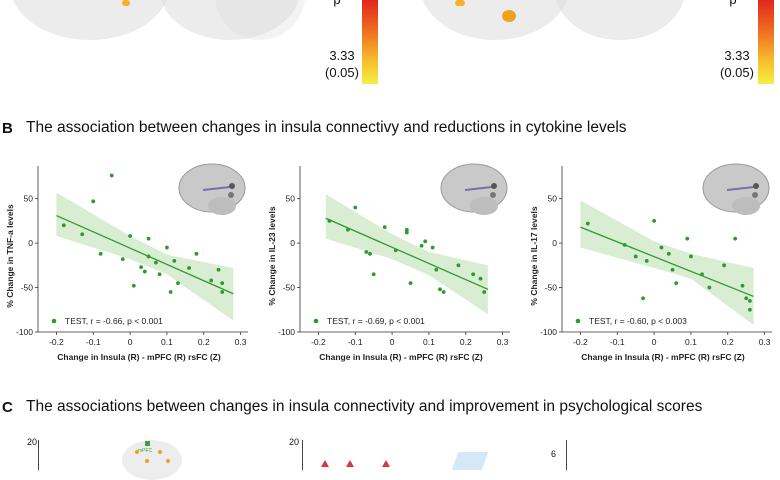  I want to click on y-axis-label: % Change in TNF-a levels, so click(10, 256).